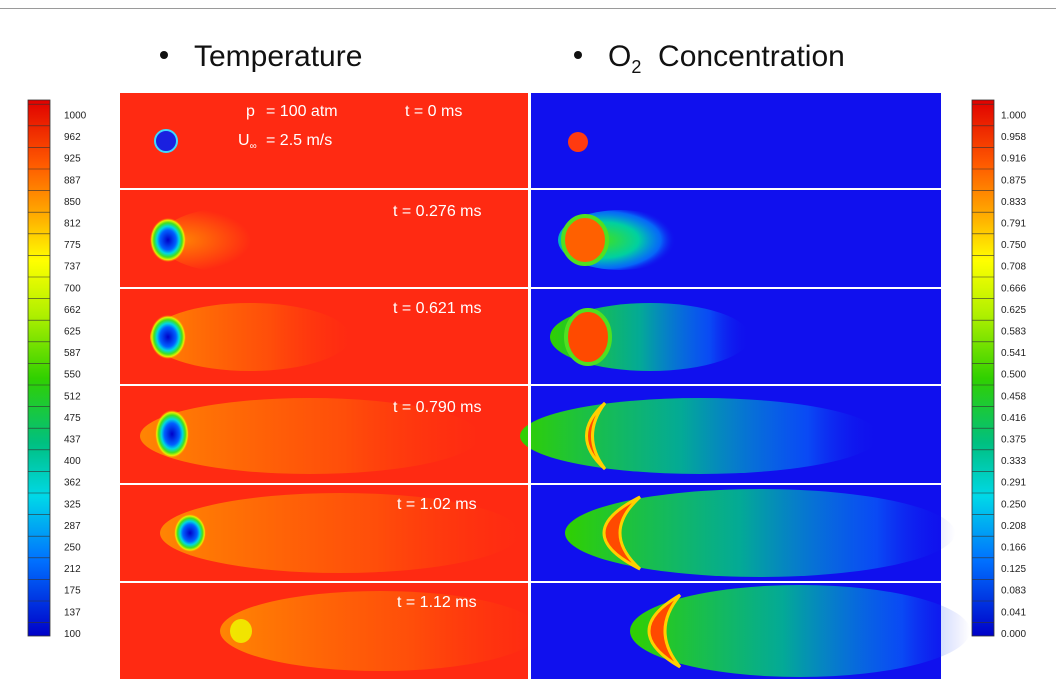 The height and width of the screenshot is (679, 1056). I want to click on temperature-colorbar-tick-label: 137, so click(72, 612).